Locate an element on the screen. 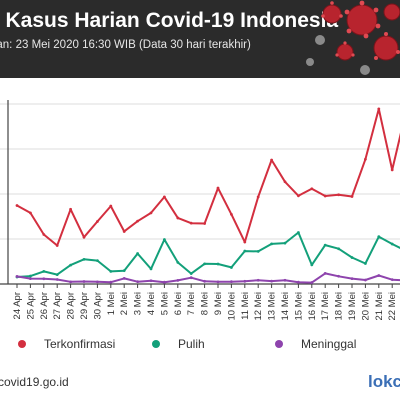  x-tick-label: 17 Mei is located at coordinates (325, 306).